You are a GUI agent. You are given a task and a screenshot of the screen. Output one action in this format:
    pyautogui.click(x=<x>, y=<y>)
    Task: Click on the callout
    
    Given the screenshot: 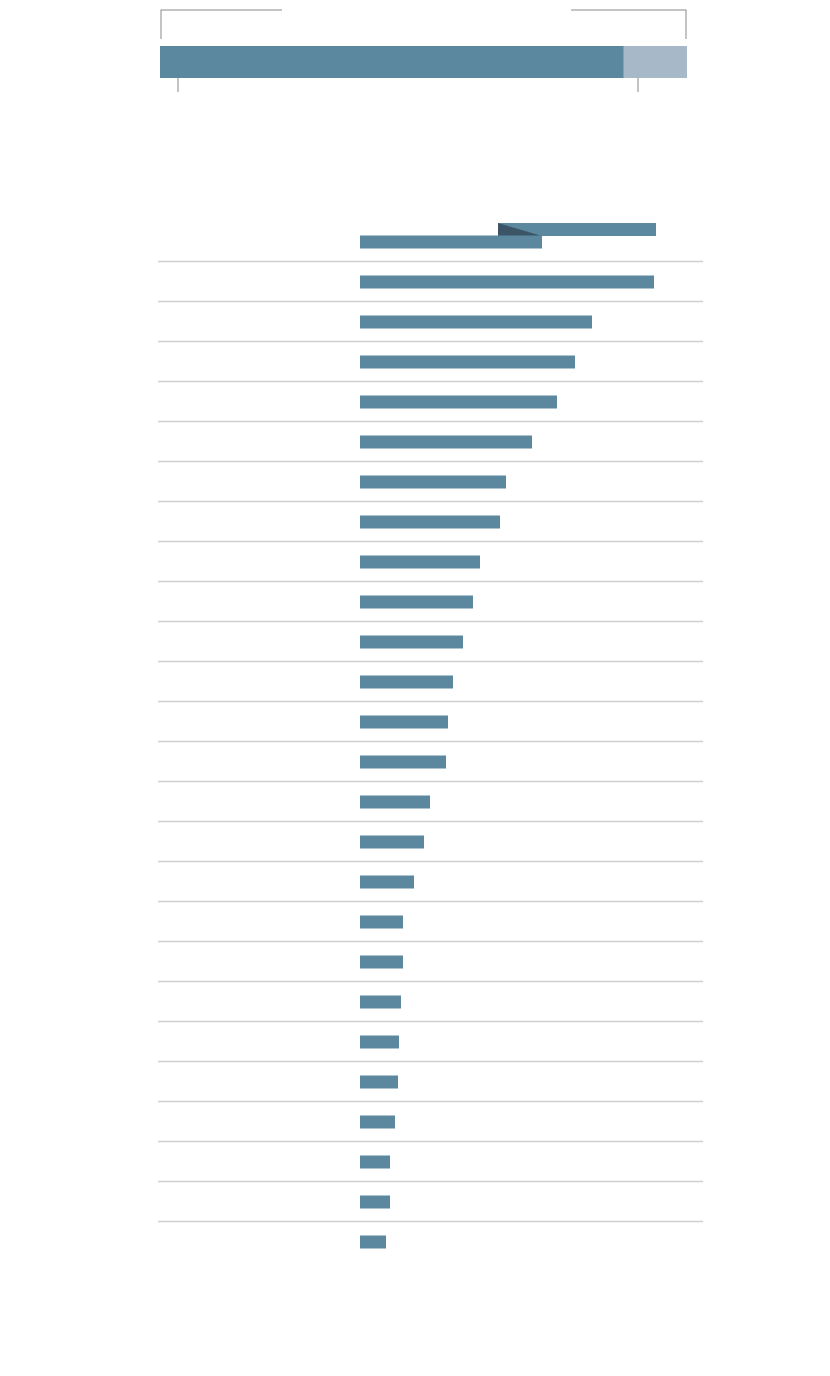 What is the action you would take?
    pyautogui.click(x=577, y=229)
    